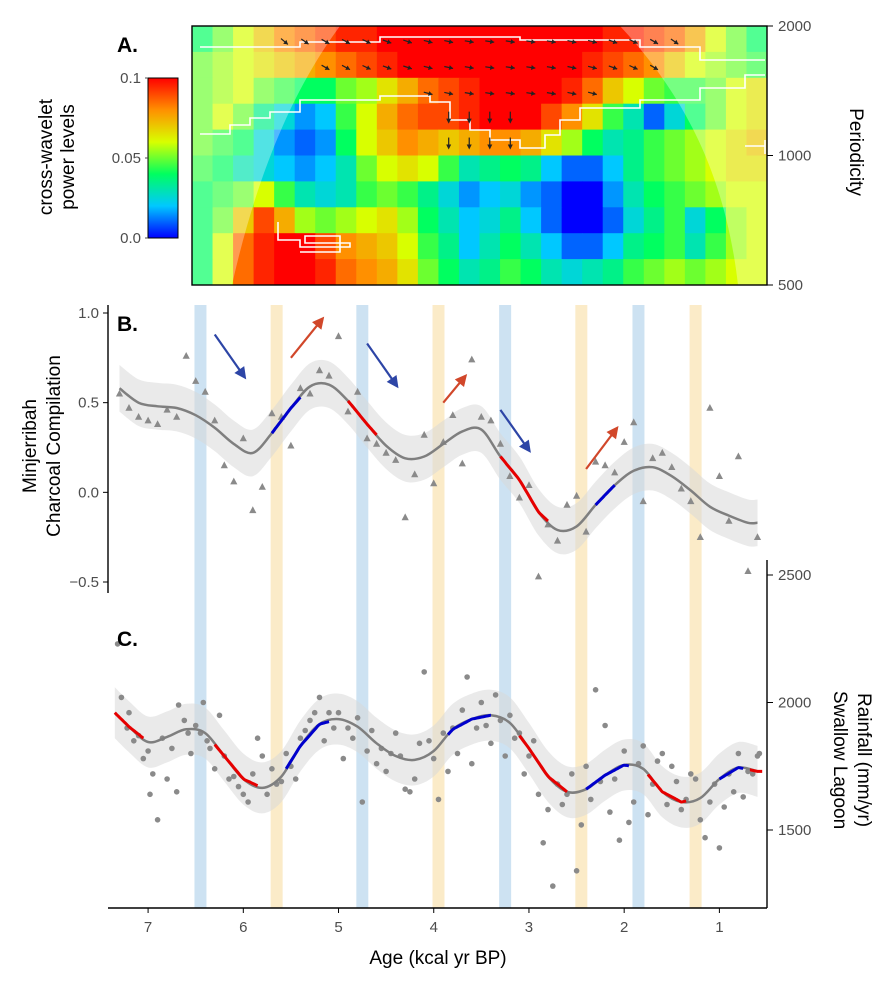 This screenshot has height=1005, width=883. What do you see at coordinates (695, 606) in the screenshot?
I see `yellow-band` at bounding box center [695, 606].